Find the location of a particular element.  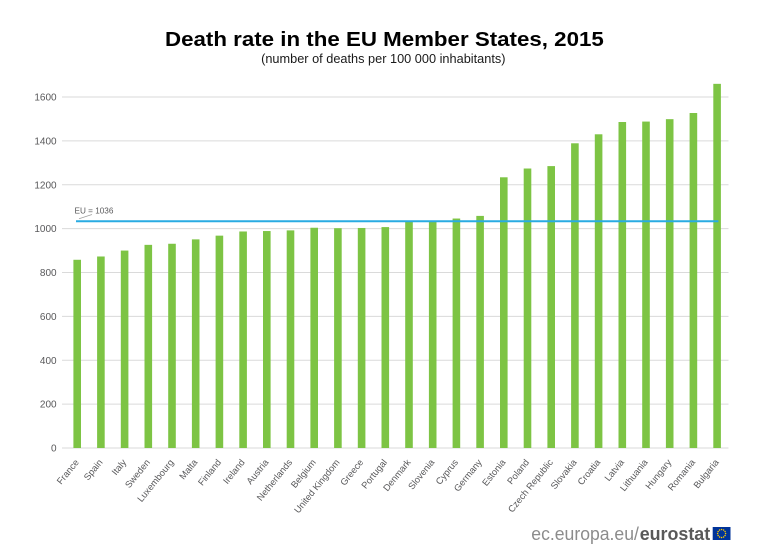

svg-text: EU = 1036 is located at coordinates (94, 211).